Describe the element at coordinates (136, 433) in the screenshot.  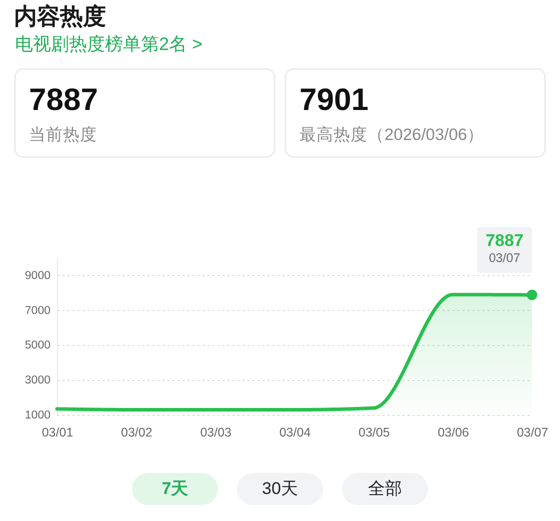
I see `x-tick-label: 03/02` at that location.